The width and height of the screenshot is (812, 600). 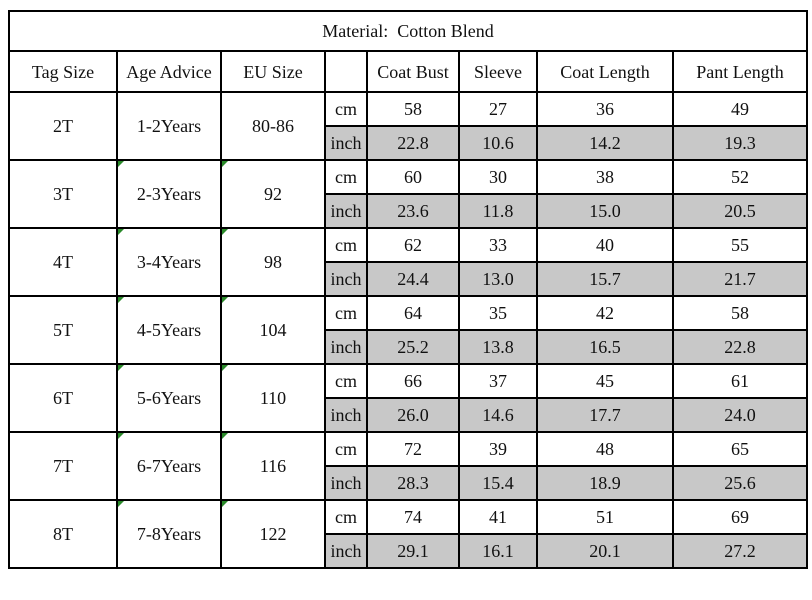 What do you see at coordinates (63, 262) in the screenshot?
I see `tag-size-cell: 4T` at bounding box center [63, 262].